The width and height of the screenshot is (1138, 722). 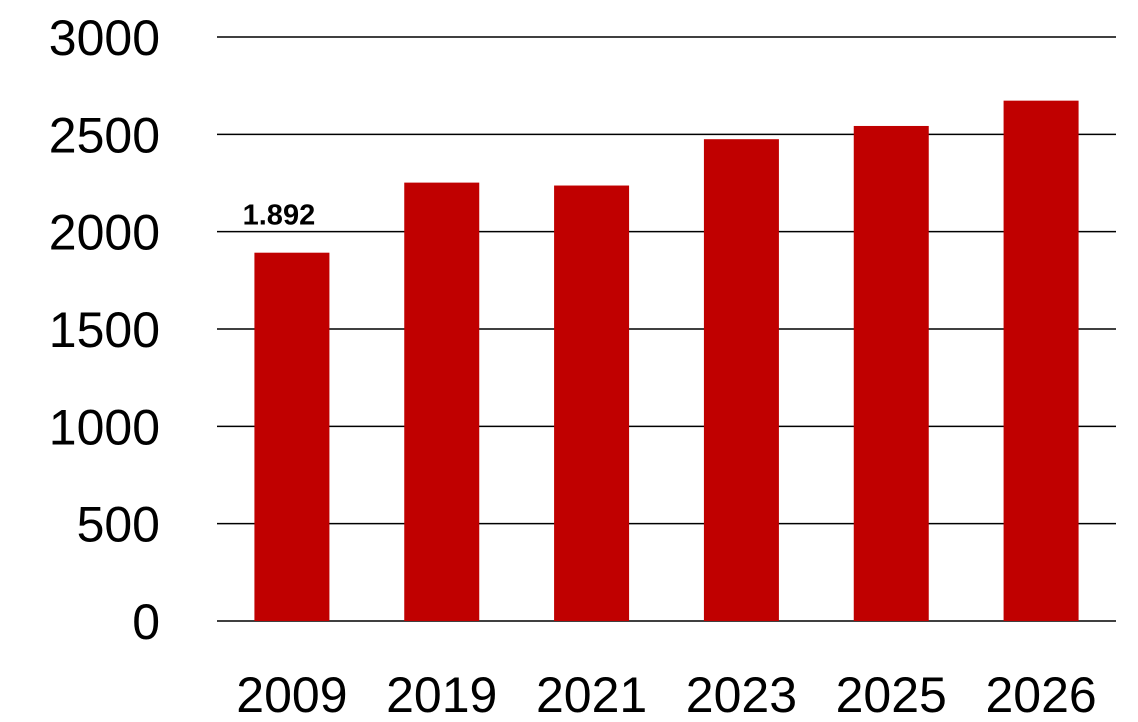 What do you see at coordinates (104, 427) in the screenshot?
I see `y-tick-label: 1000` at bounding box center [104, 427].